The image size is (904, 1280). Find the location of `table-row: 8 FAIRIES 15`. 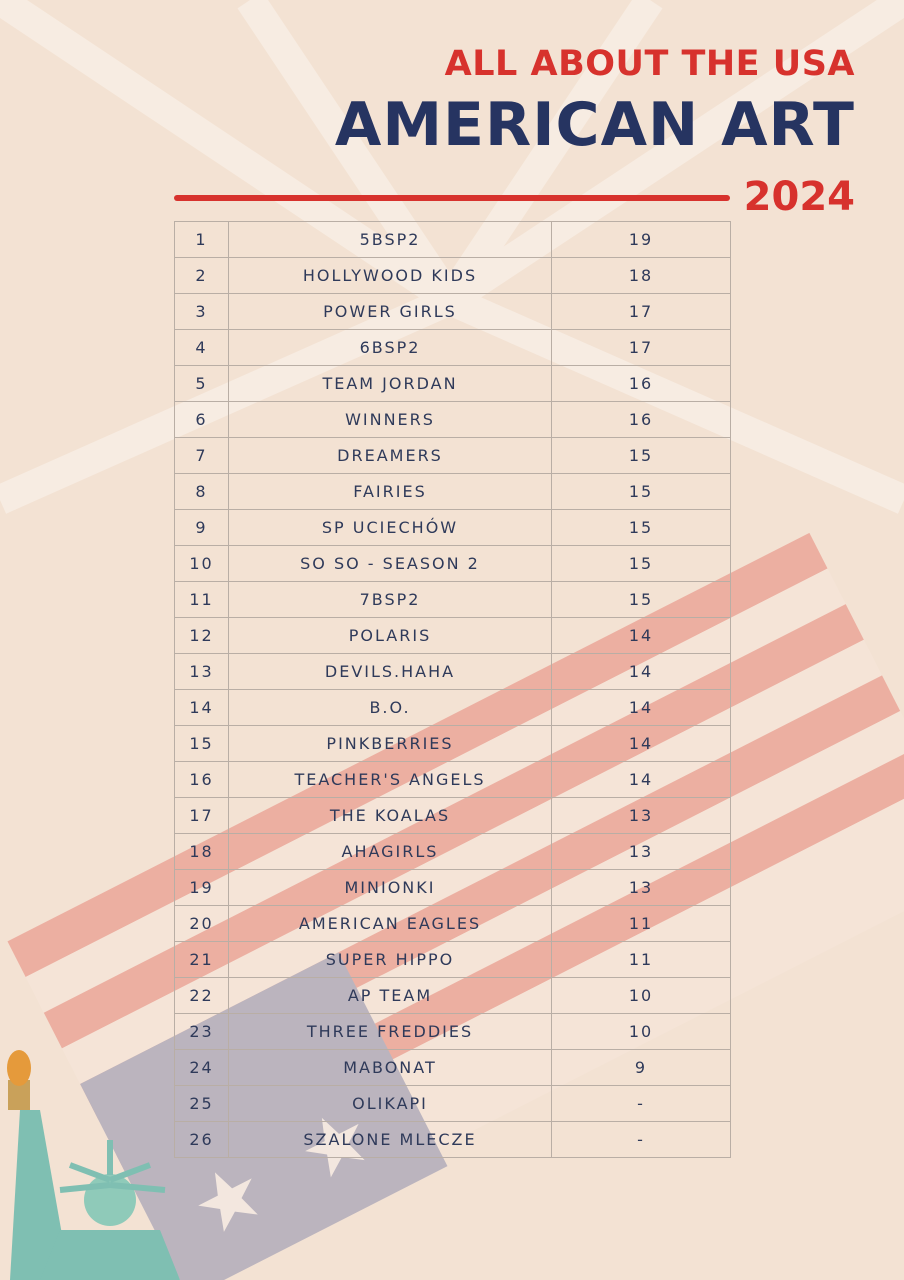

table-row: 8 FAIRIES 15 is located at coordinates (452, 491).